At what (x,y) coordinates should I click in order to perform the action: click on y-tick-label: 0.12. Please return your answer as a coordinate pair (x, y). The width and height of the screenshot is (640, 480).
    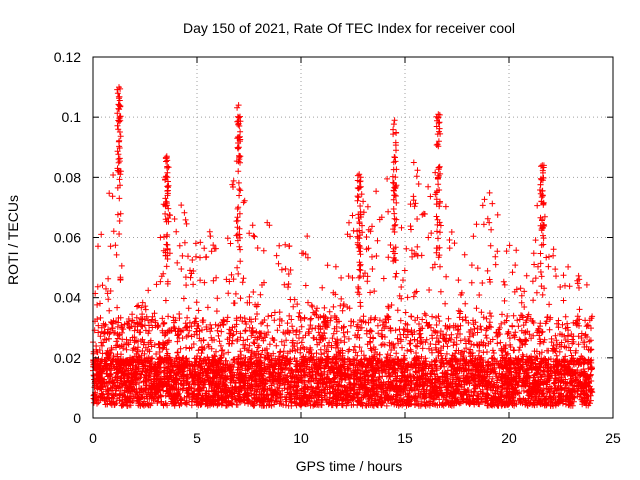
    Looking at the image, I should click on (67, 57).